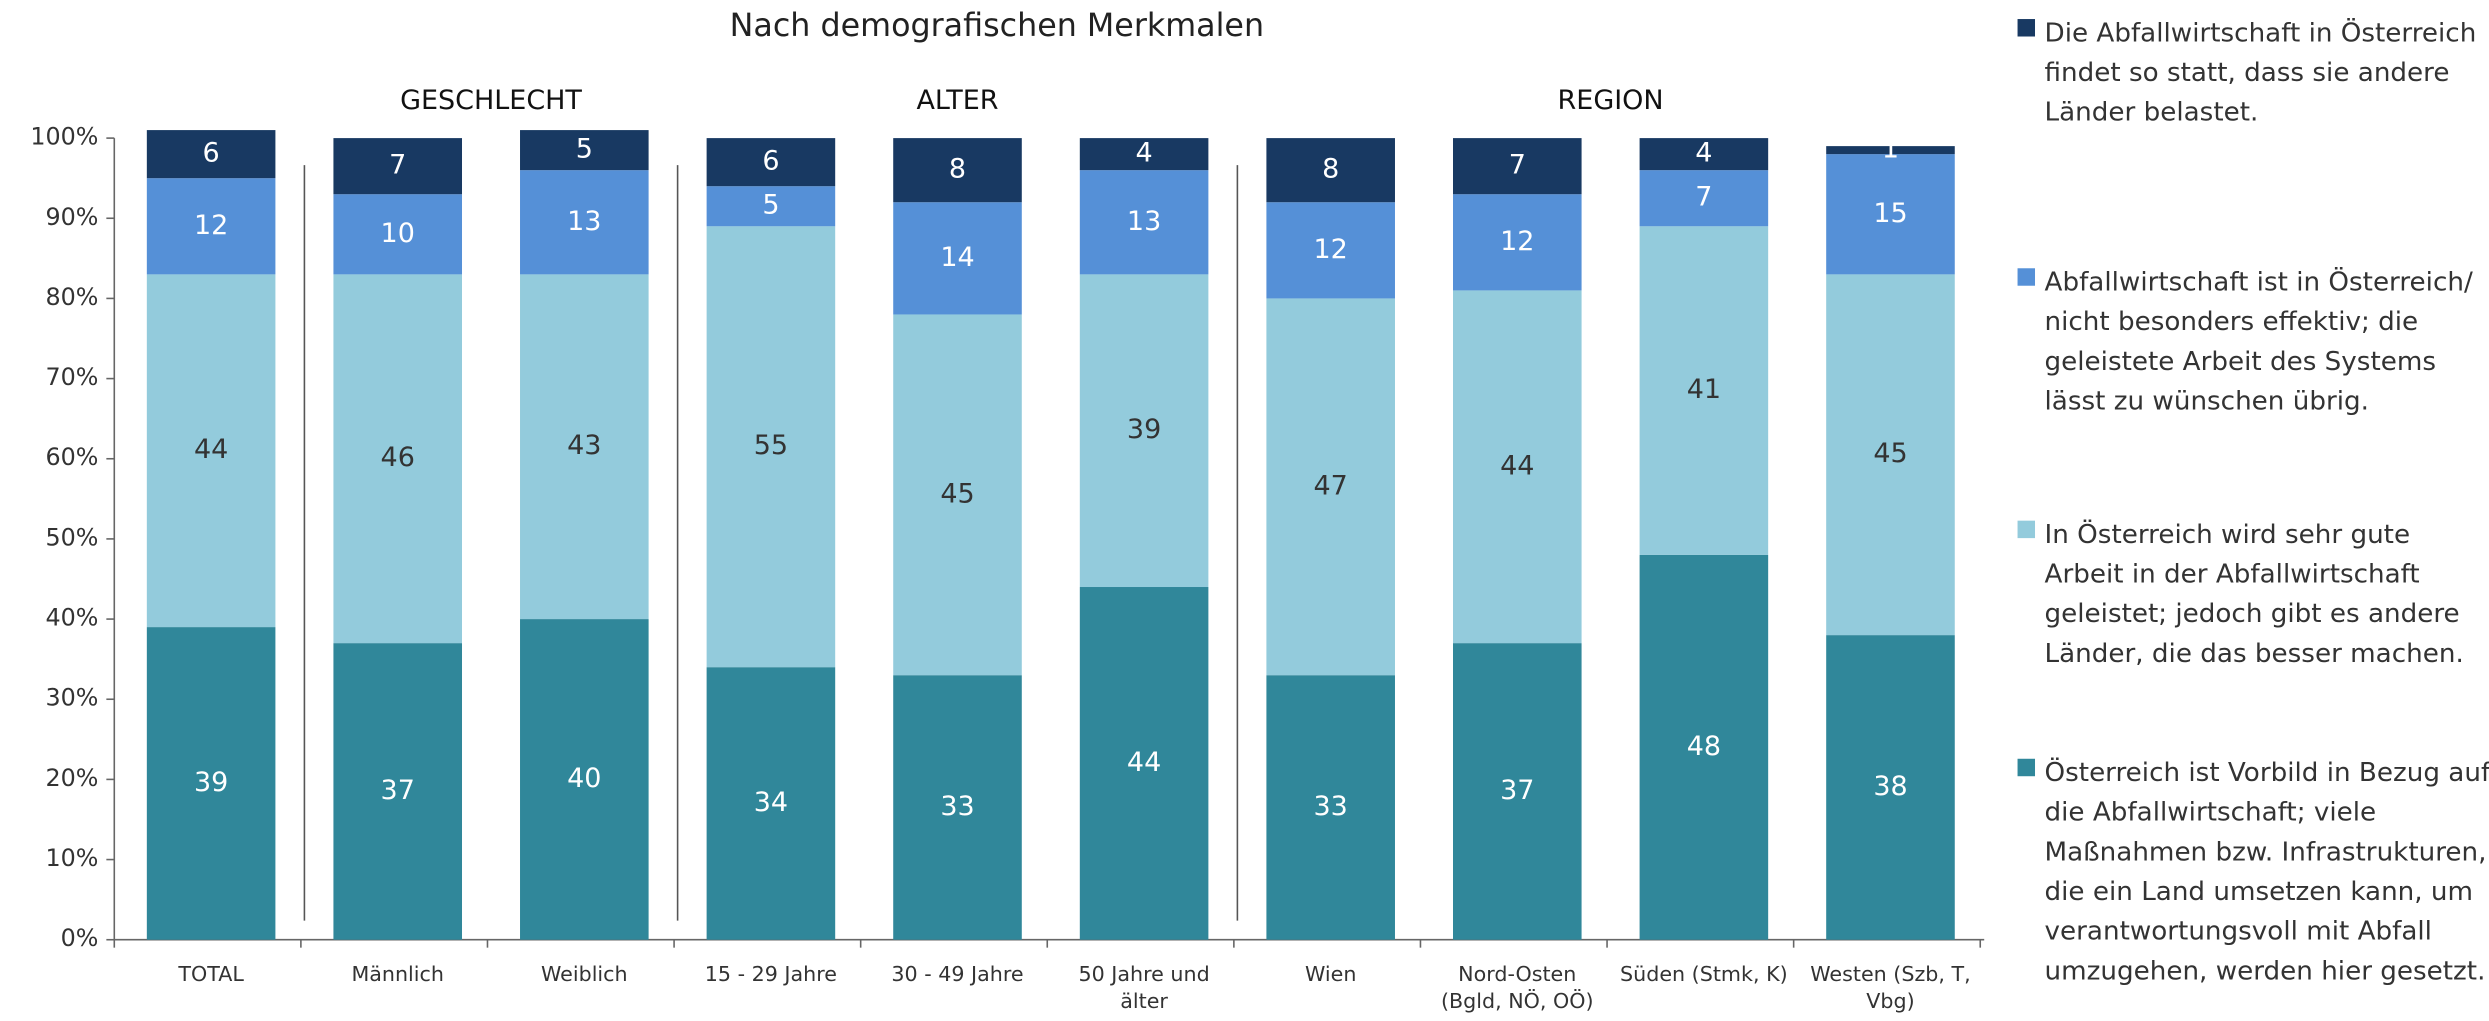 The width and height of the screenshot is (2489, 1021). Describe the element at coordinates (72, 698) in the screenshot. I see `y-tick-label: 30%` at that location.